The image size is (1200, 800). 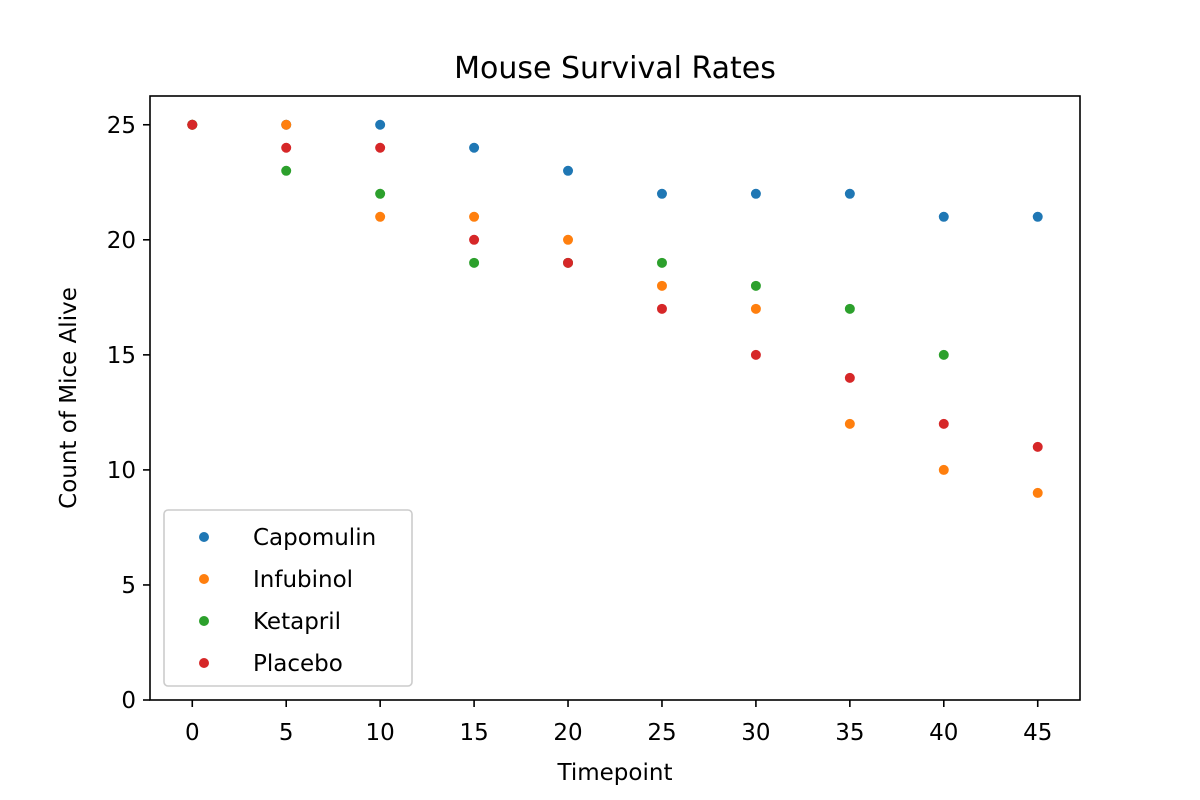 What do you see at coordinates (204, 579) in the screenshot?
I see `legend-marker-infubinol` at bounding box center [204, 579].